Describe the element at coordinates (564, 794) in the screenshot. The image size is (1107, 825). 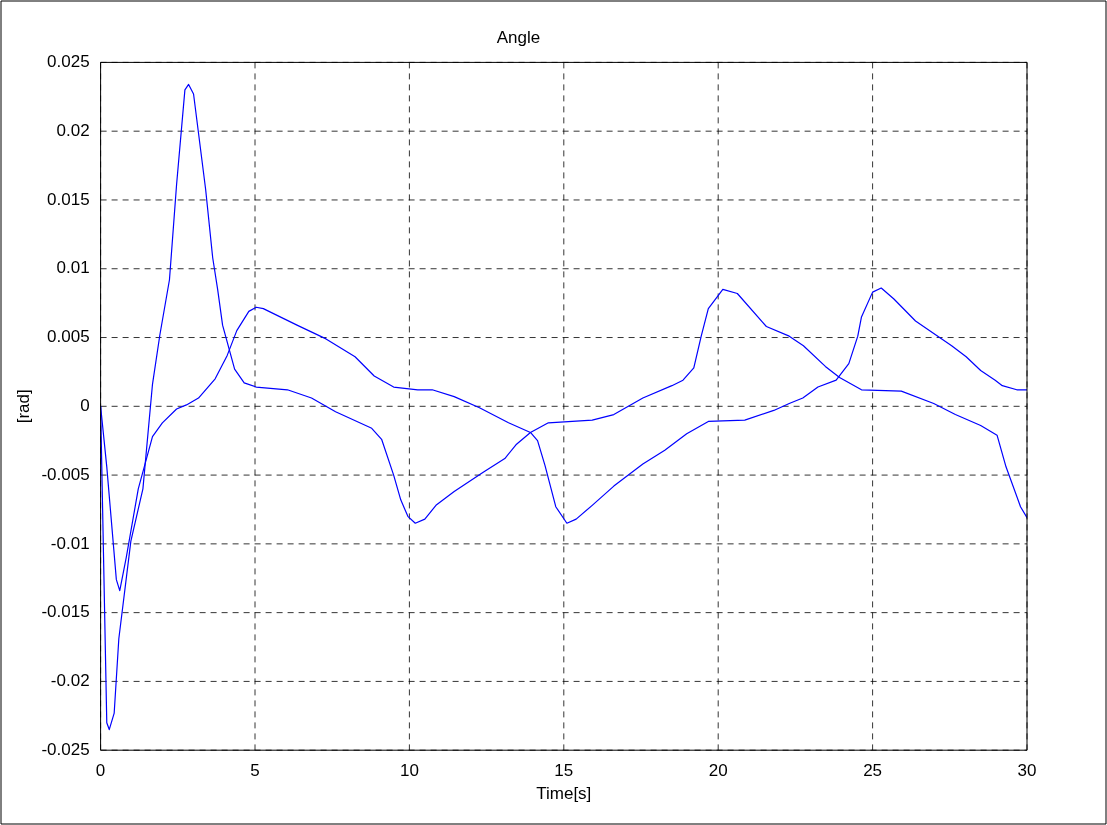
I see `x-axis-title: Time[s]` at that location.